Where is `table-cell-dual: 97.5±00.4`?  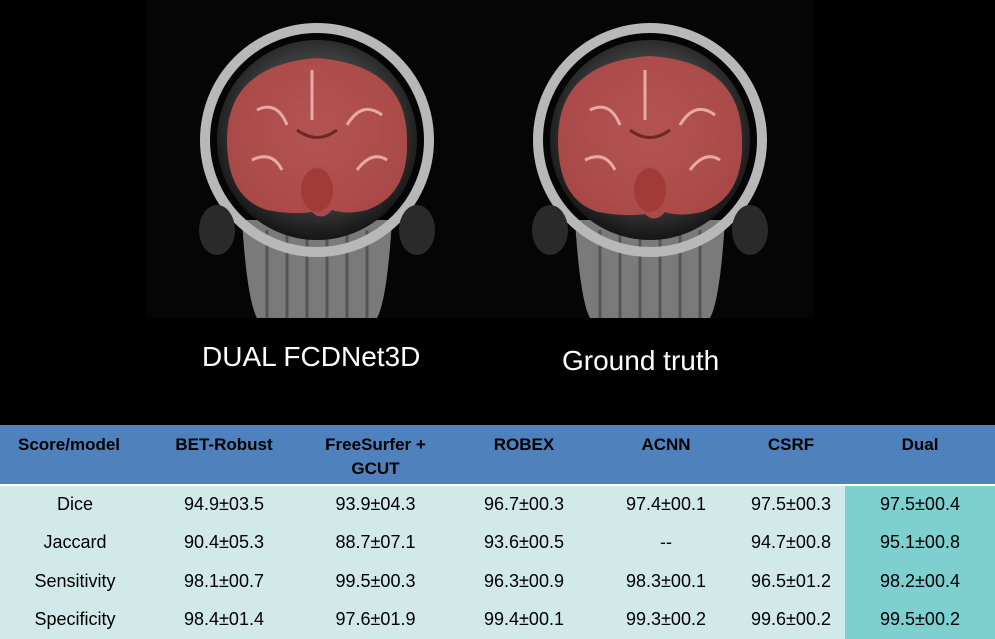
table-cell-dual: 97.5±00.4 is located at coordinates (920, 504).